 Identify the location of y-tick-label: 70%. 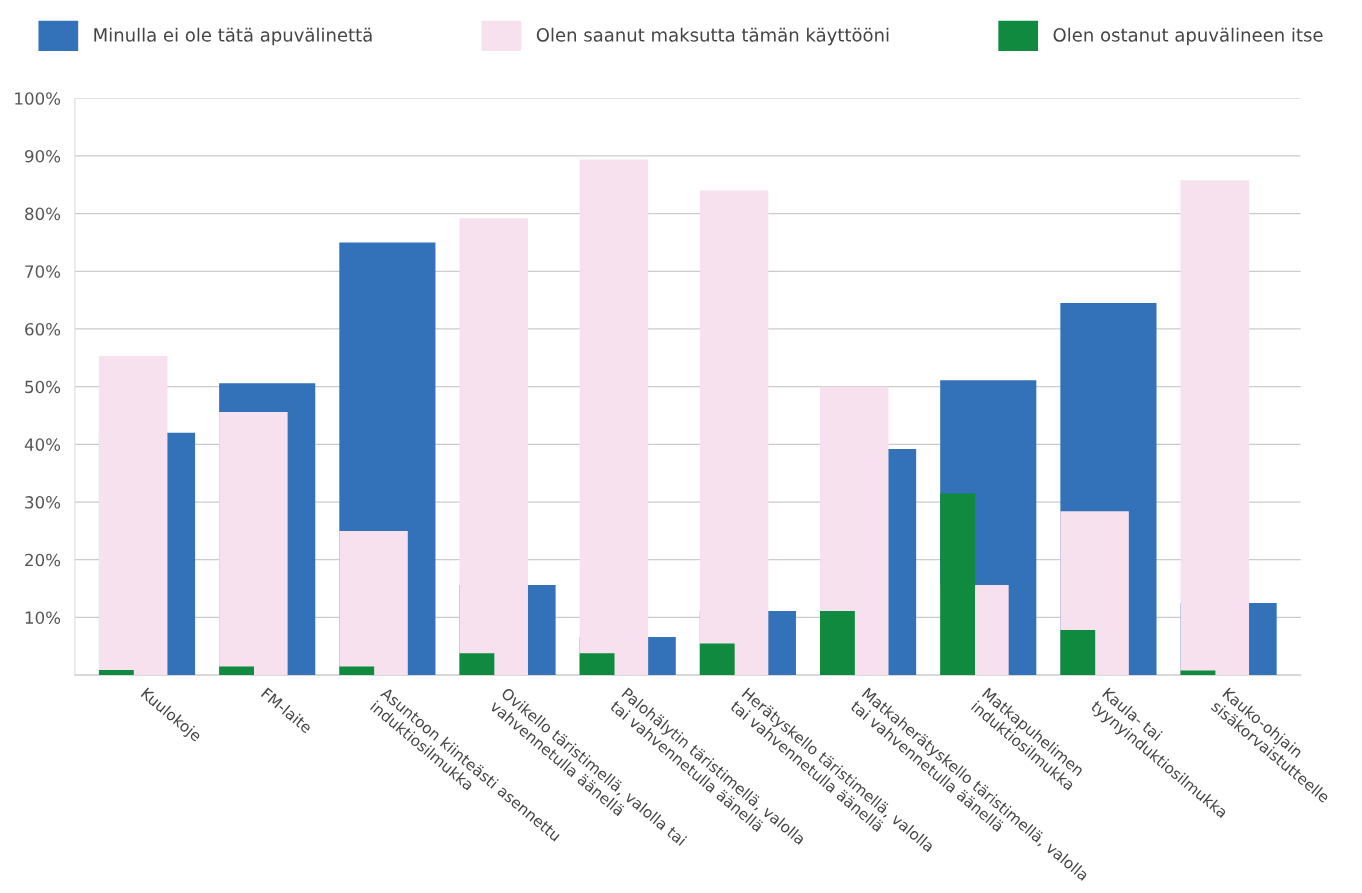
(43, 271).